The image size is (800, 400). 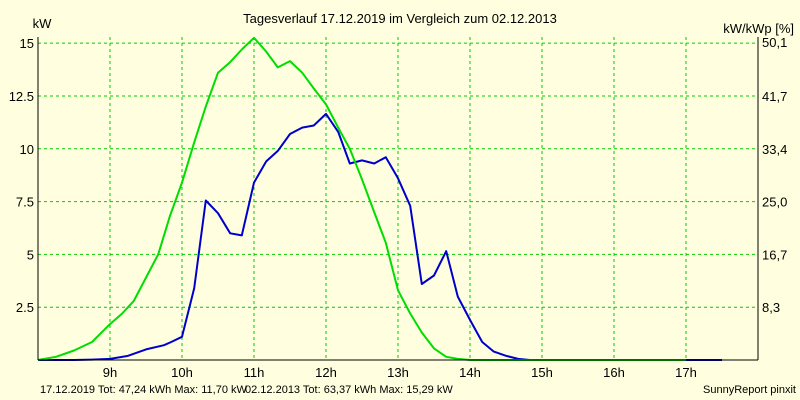 I want to click on footer-series-2013: 02.12.2013 Tot: 63,37 kWh Max: 15,29 kW, so click(x=349, y=390).